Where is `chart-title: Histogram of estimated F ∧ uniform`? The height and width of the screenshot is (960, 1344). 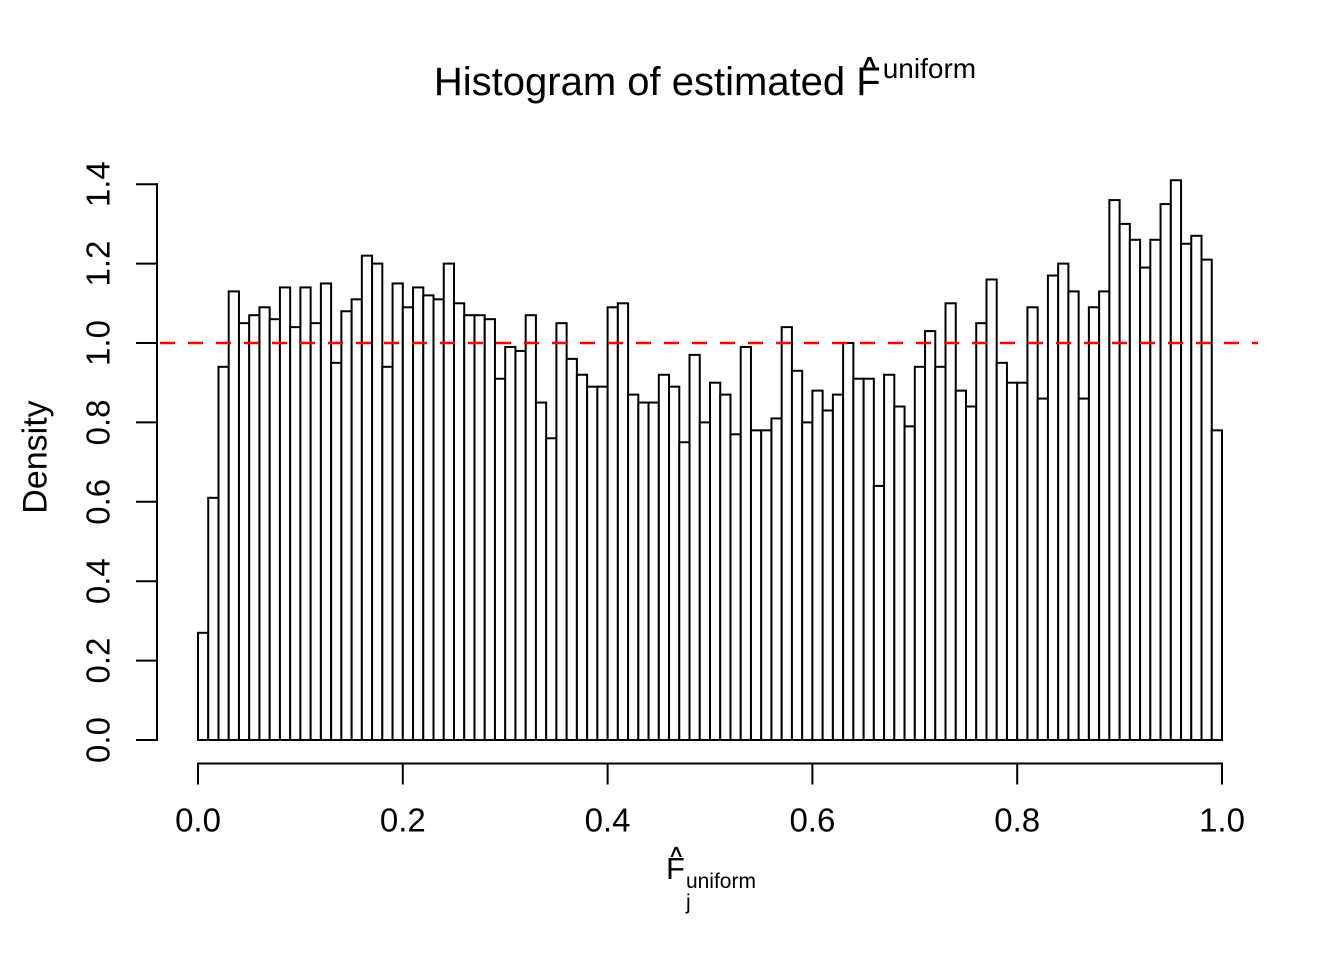 chart-title: Histogram of estimated F ∧ uniform is located at coordinates (704, 79).